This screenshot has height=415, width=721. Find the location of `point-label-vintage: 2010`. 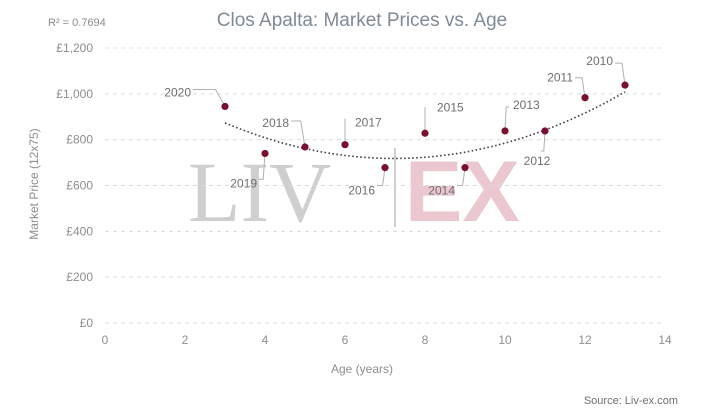

point-label-vintage: 2010 is located at coordinates (599, 61).